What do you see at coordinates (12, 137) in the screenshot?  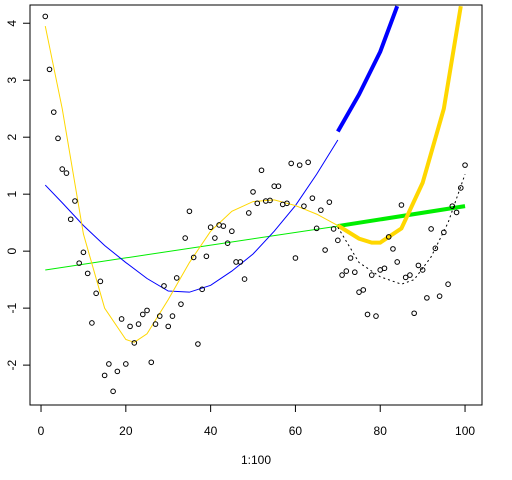 I see `y-tick-label: 2` at bounding box center [12, 137].